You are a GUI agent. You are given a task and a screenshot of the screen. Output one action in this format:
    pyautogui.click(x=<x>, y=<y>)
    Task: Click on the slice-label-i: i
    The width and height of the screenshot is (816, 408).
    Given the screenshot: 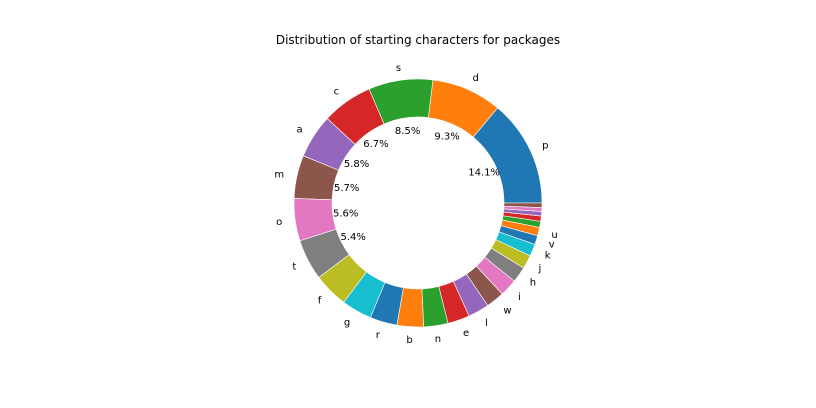 What is the action you would take?
    pyautogui.click(x=519, y=297)
    